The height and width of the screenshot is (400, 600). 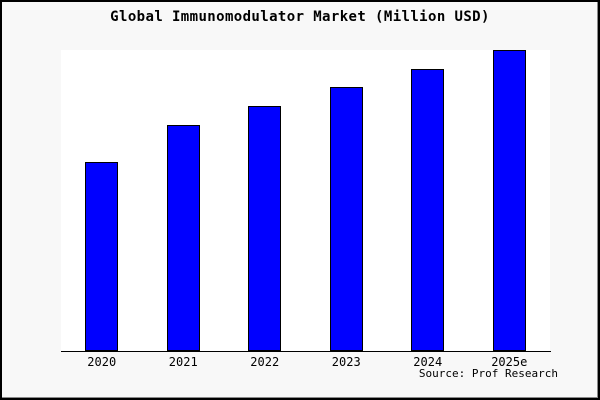 I want to click on bar-2025e, so click(x=509, y=200).